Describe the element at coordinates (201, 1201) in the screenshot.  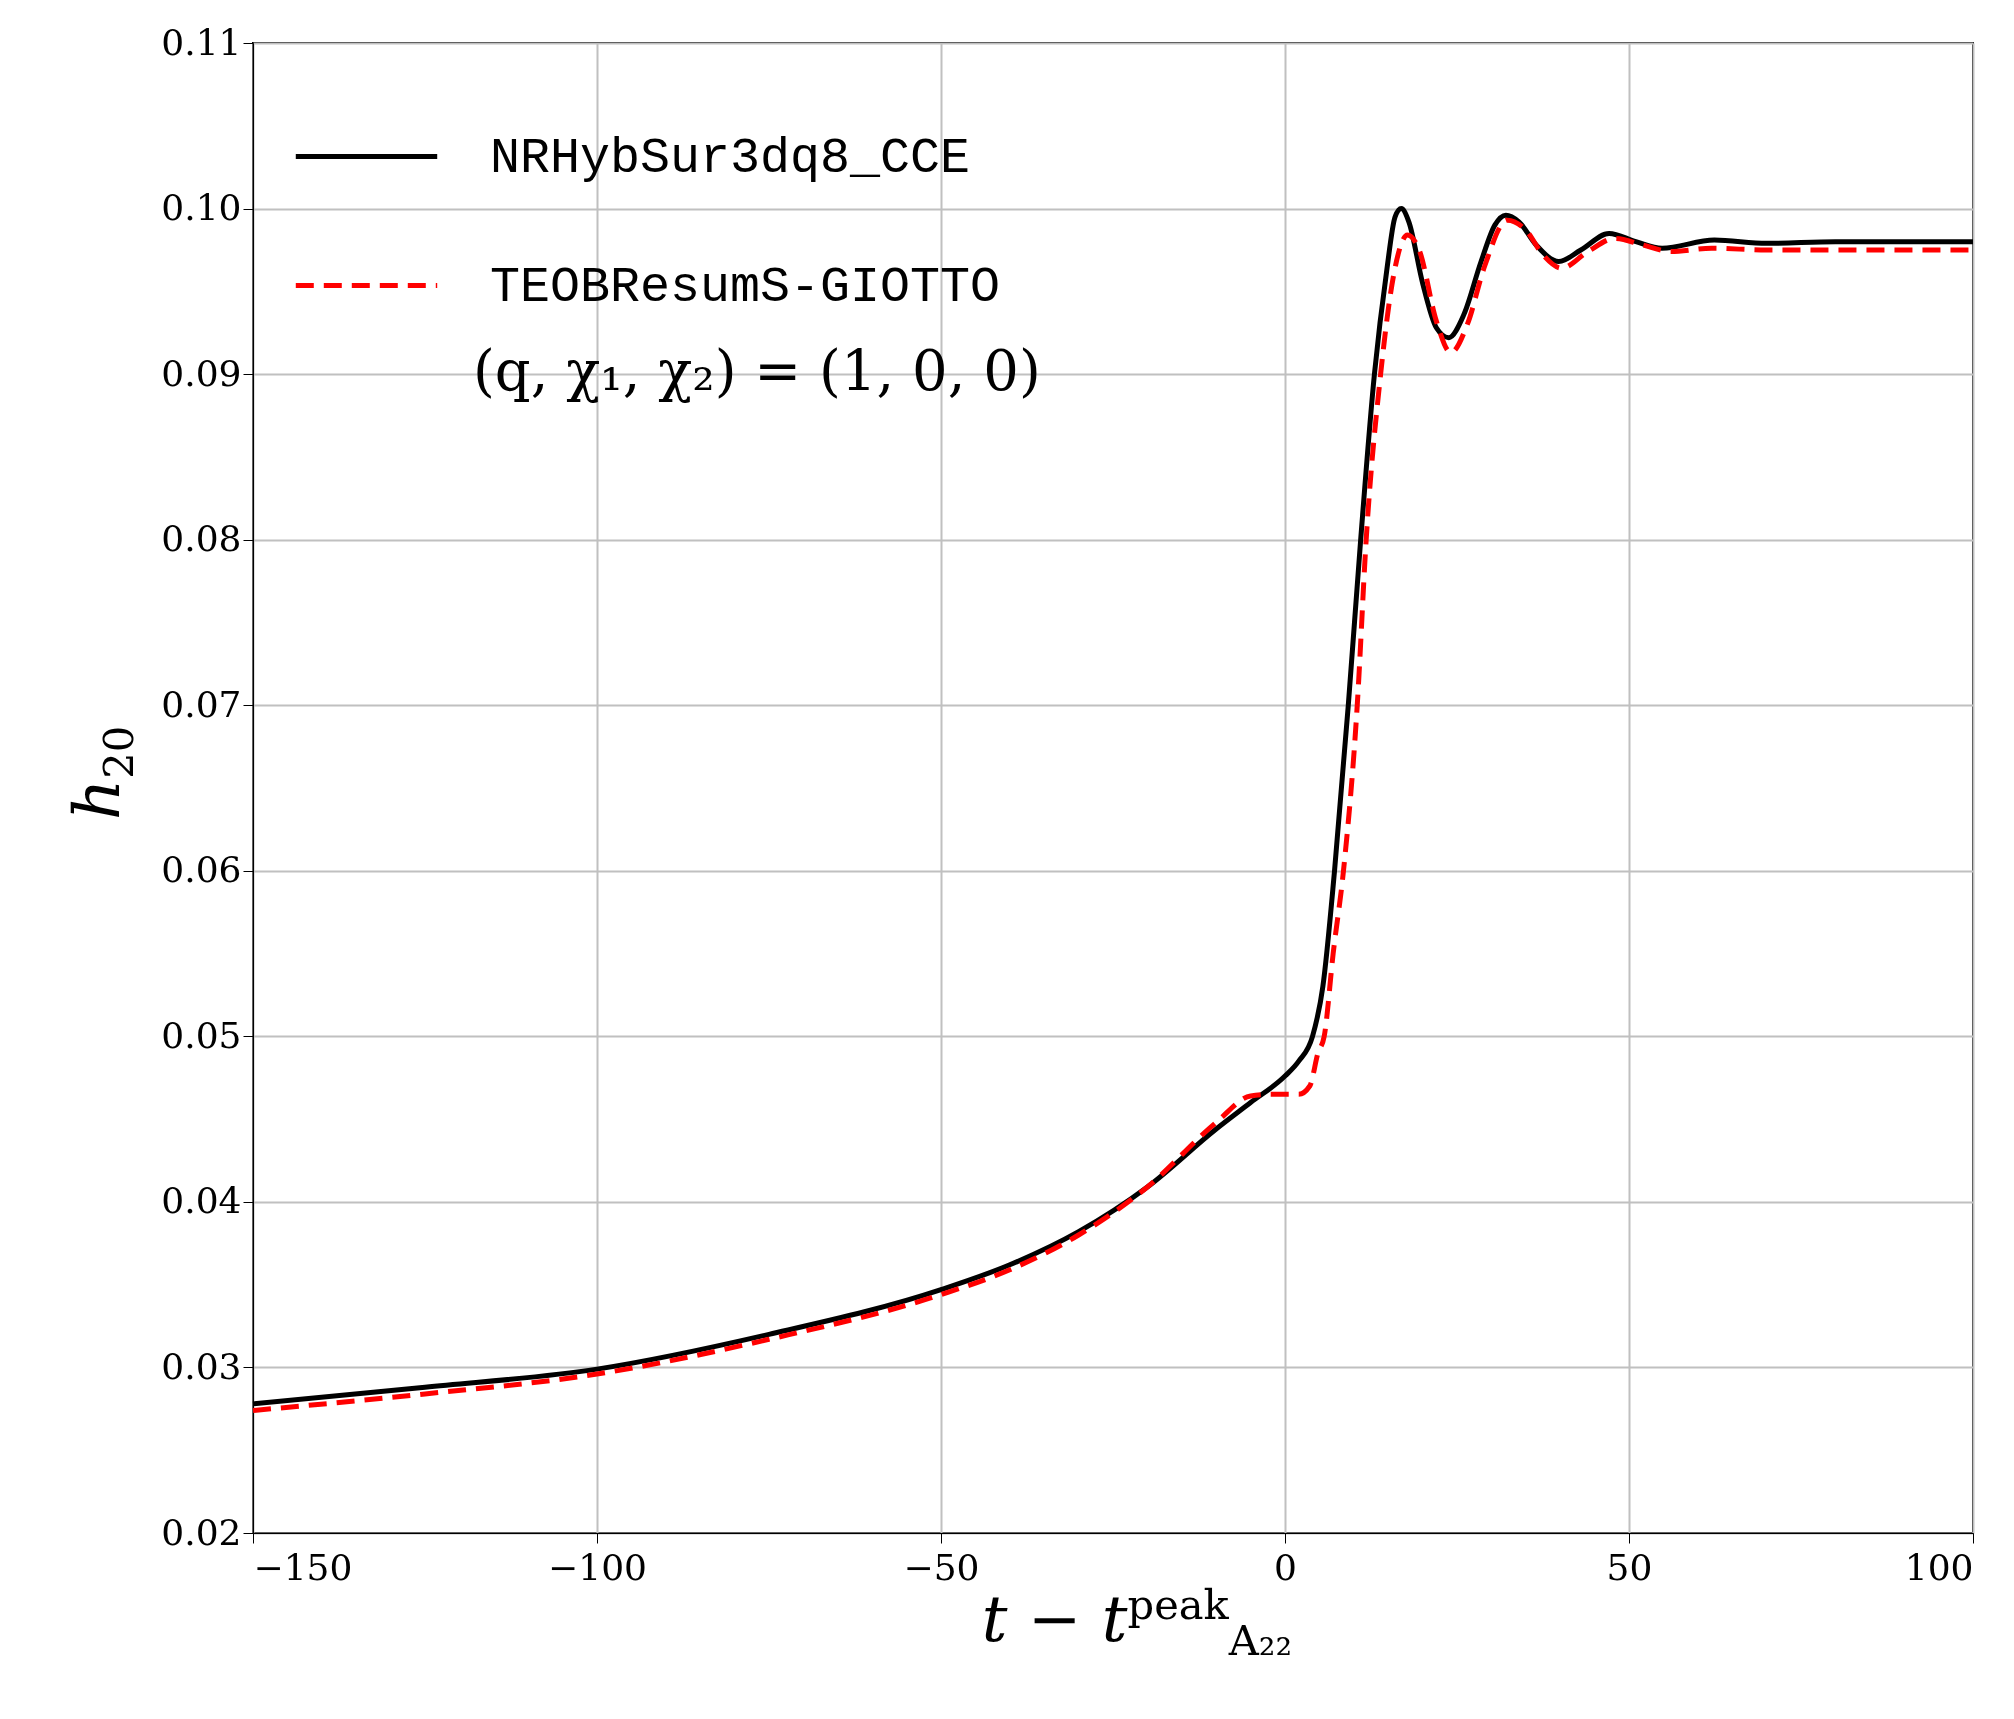
I see `y-tick-label: 0.04` at that location.